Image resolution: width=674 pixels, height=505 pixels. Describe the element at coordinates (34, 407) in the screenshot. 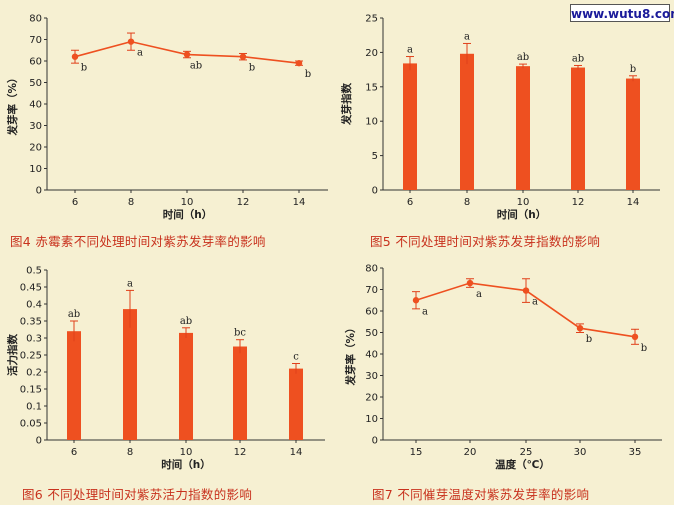

I see `y-tick-label: 0.1` at that location.